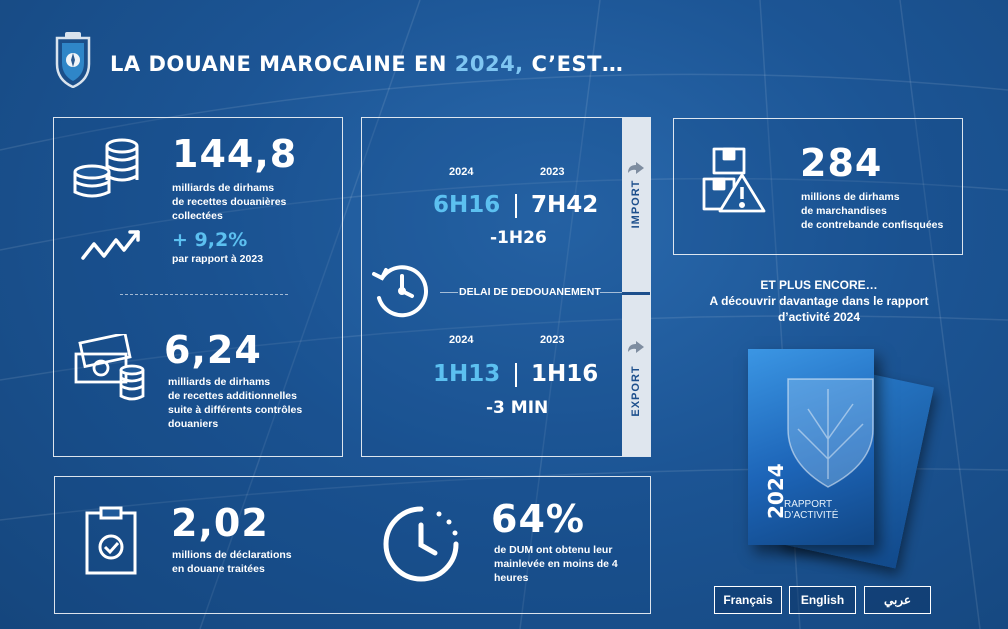 The height and width of the screenshot is (629, 1008). What do you see at coordinates (735, 182) in the screenshot?
I see `contraband-boxes-icon` at bounding box center [735, 182].